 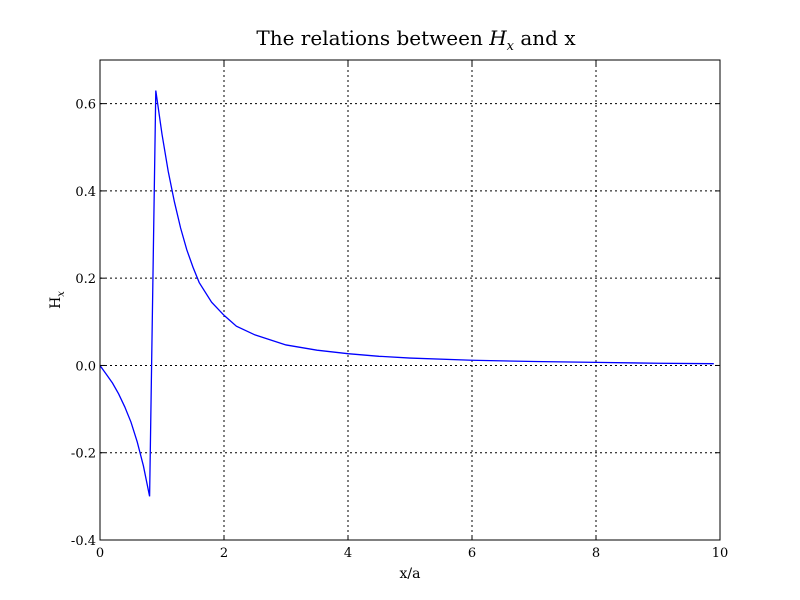 I want to click on x-axis-label: x/a, so click(x=410, y=574).